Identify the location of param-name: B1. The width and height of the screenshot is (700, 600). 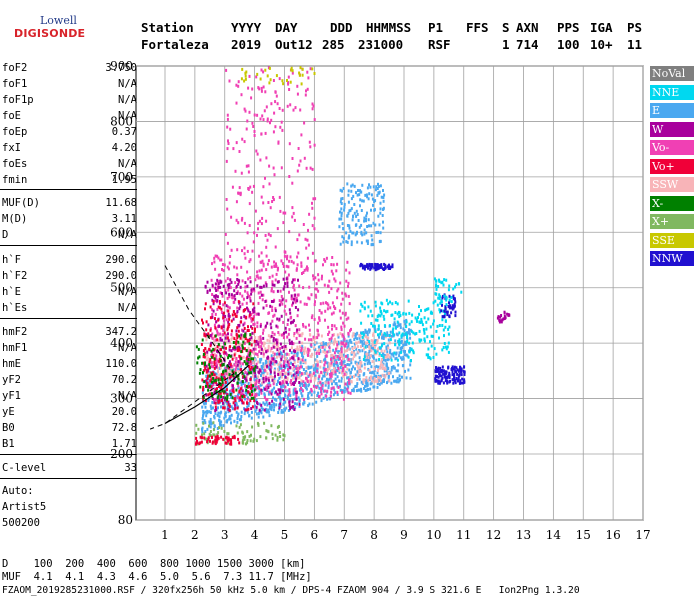
(8, 444).